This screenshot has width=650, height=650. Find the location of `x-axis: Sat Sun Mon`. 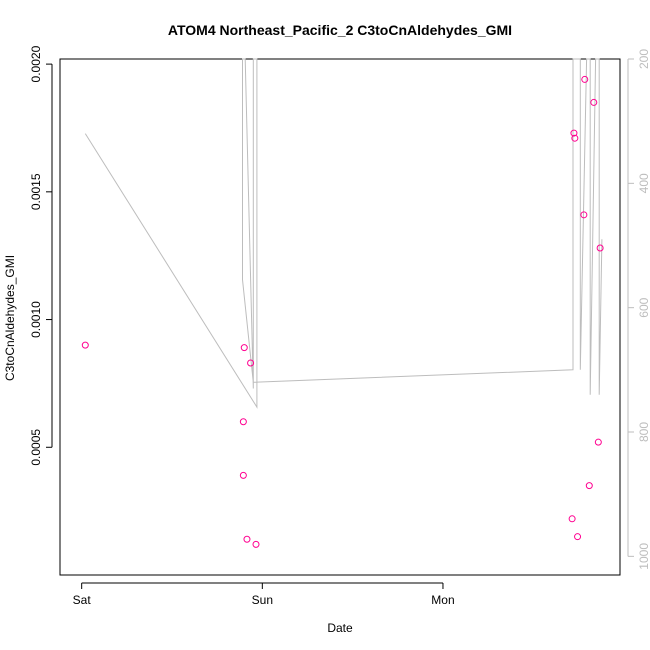

x-axis: Sat Sun Mon is located at coordinates (264, 594).